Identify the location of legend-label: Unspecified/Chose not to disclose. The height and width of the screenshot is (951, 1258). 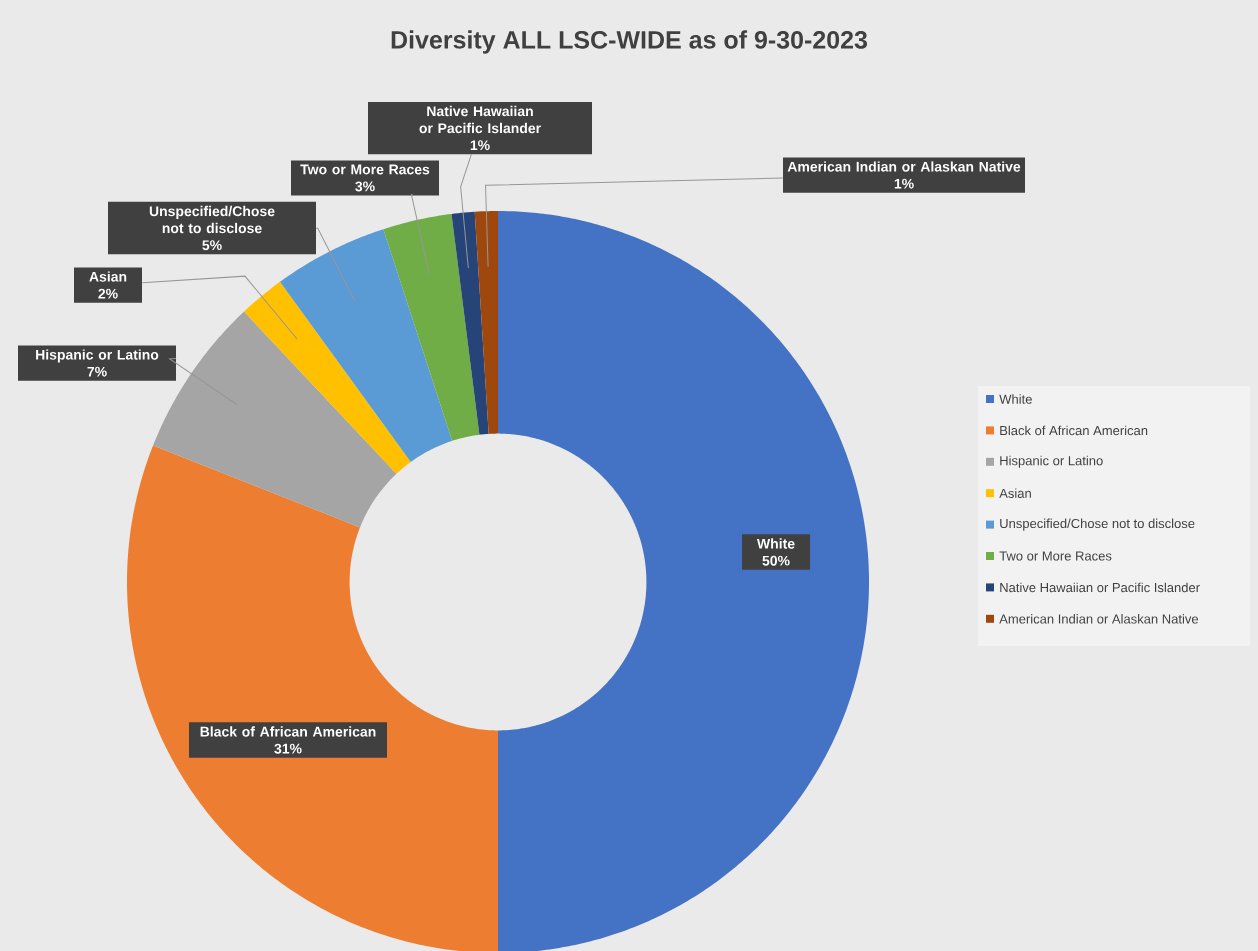
(1097, 524).